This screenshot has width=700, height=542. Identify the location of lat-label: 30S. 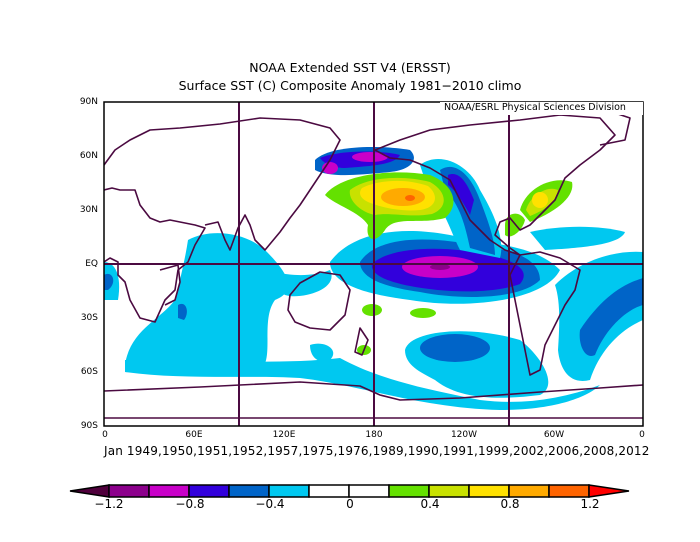
(89, 318).